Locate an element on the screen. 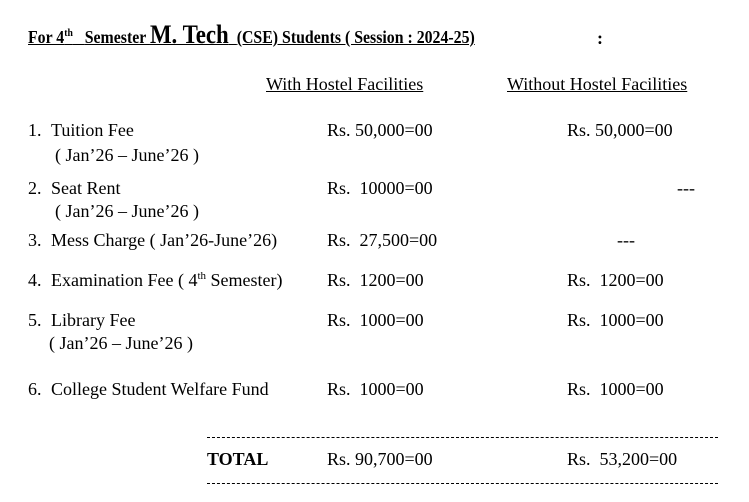 The width and height of the screenshot is (749, 502). header-without-hostel: Without Hostel Facilities is located at coordinates (597, 84).